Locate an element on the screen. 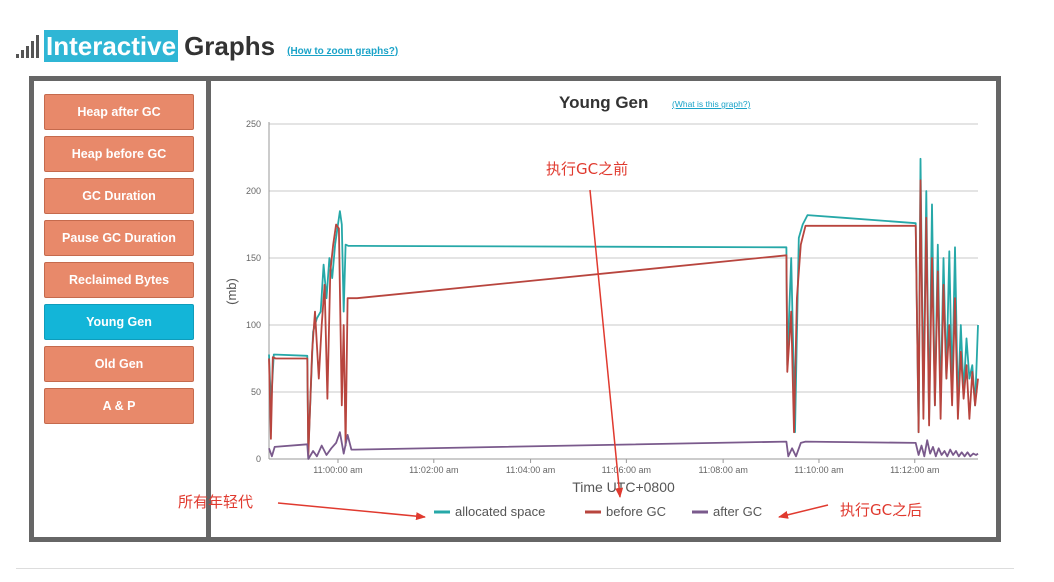 Image resolution: width=1054 pixels, height=582 pixels. signal-bars-icon is located at coordinates (27, 46).